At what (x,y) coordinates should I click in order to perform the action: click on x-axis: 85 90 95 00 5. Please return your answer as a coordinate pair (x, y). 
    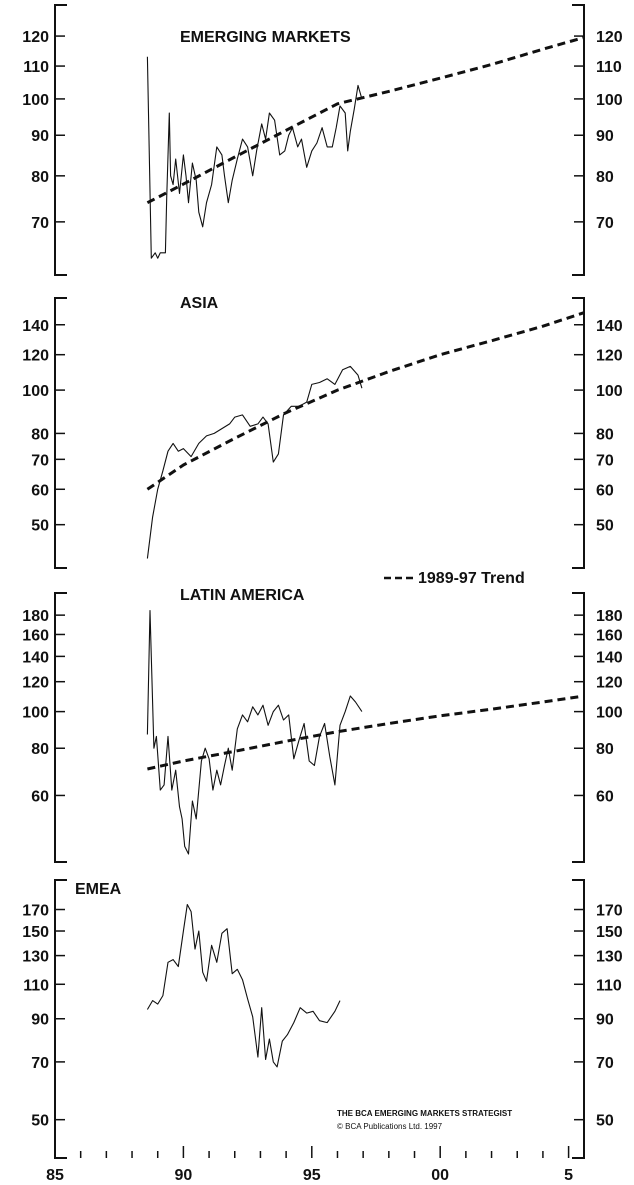
    Looking at the image, I should click on (309, 1165).